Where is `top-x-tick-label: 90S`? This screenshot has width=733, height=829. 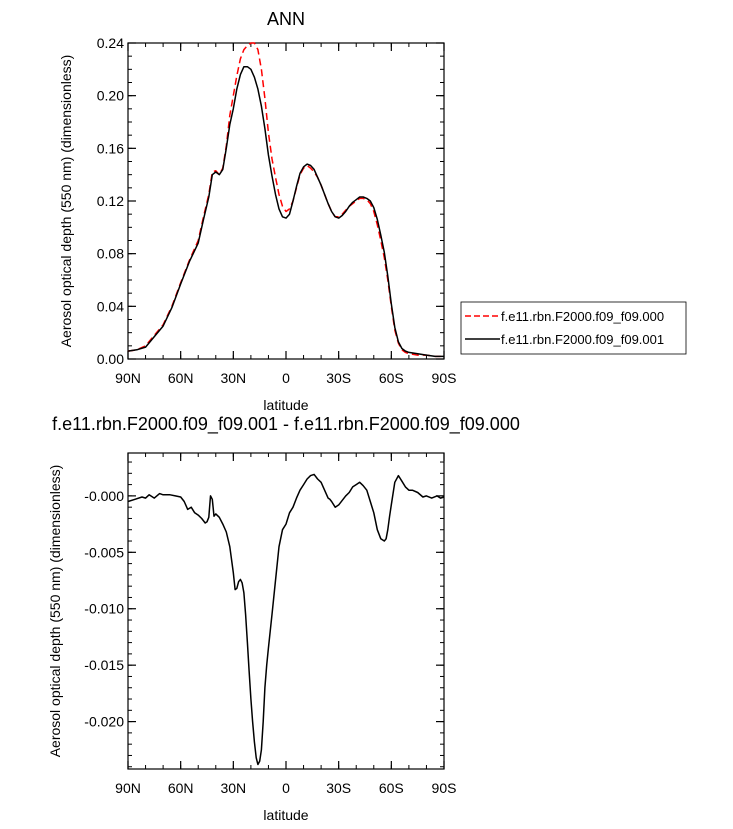
top-x-tick-label: 90S is located at coordinates (444, 378).